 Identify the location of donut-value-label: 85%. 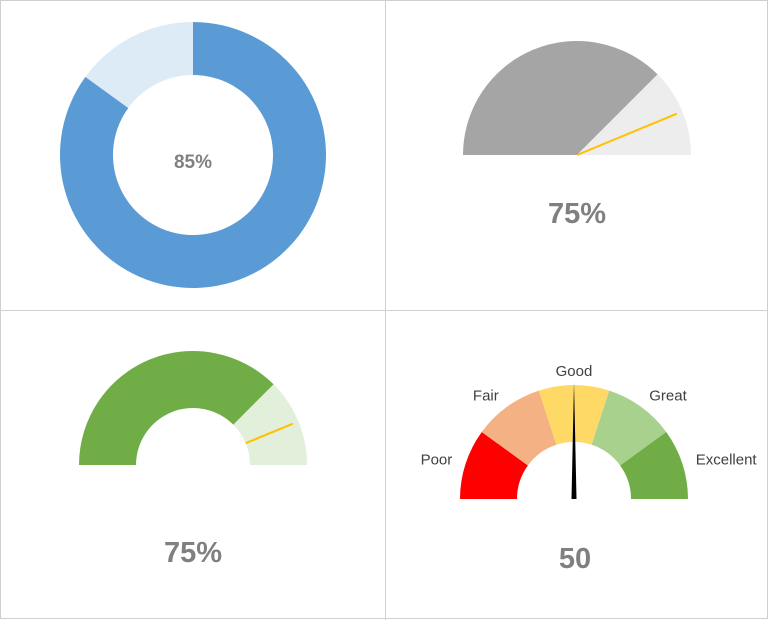
(193, 162).